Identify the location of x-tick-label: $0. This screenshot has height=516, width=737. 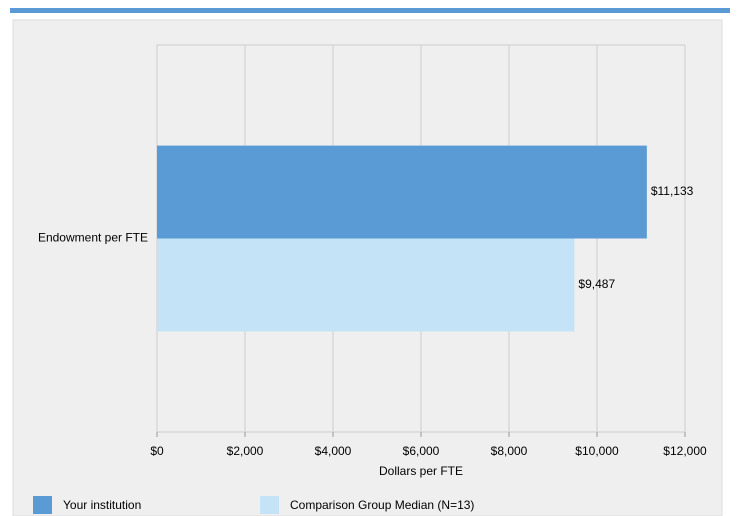
(157, 451).